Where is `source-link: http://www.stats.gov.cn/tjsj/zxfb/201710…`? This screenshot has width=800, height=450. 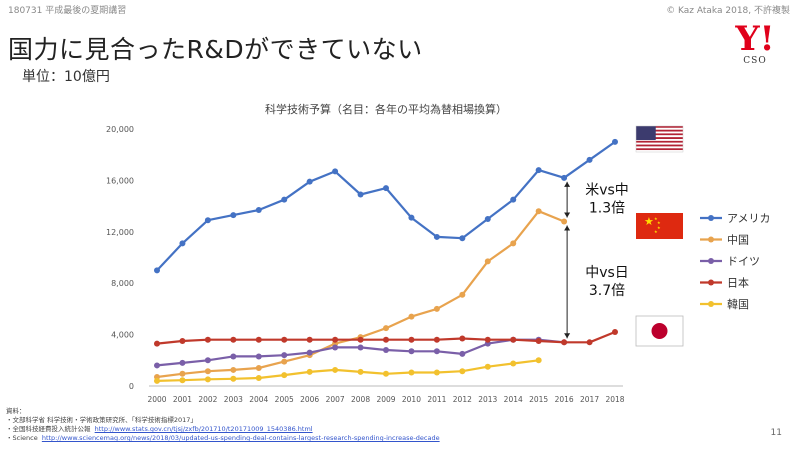
source-link: http://www.stats.gov.cn/tjsj/zxfb/201710… is located at coordinates (203, 429).